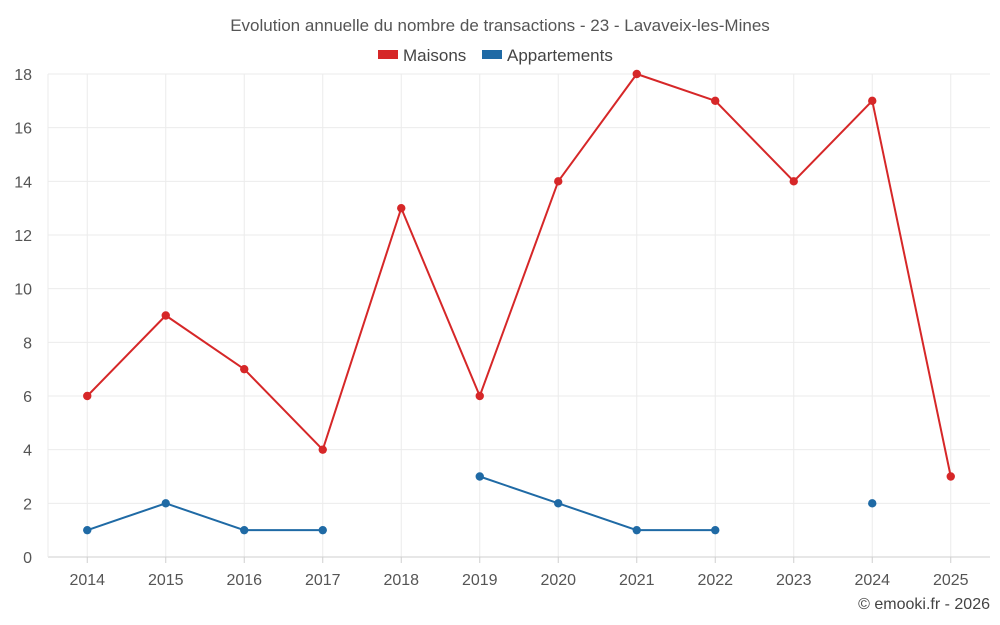  What do you see at coordinates (322, 449) in the screenshot?
I see `point-maisons-2017` at bounding box center [322, 449].